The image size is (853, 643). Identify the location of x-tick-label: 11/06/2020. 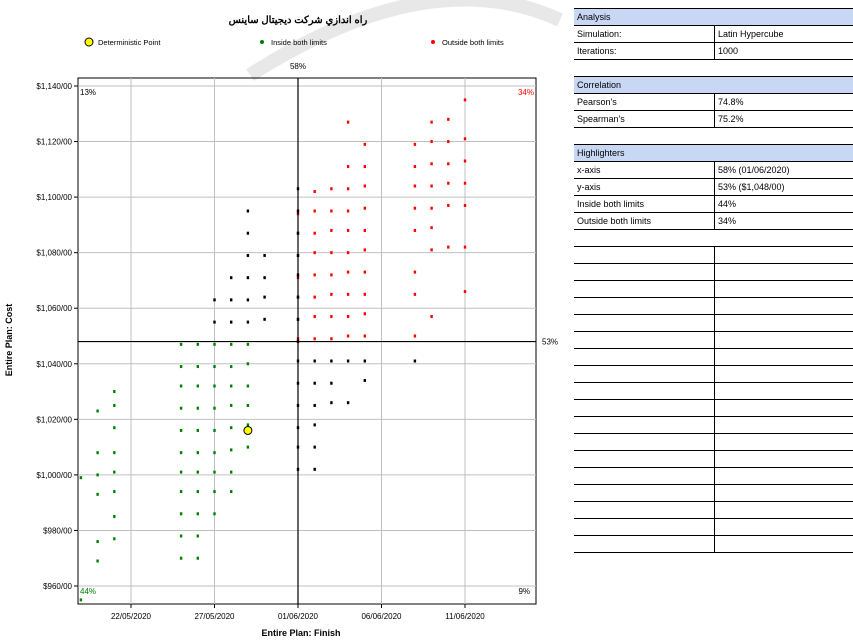
(465, 616).